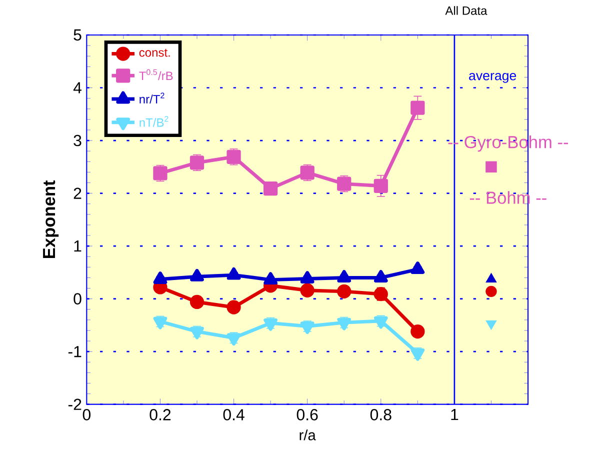 The image size is (589, 455). What do you see at coordinates (308, 435) in the screenshot?
I see `x-axis-title: r/a` at bounding box center [308, 435].